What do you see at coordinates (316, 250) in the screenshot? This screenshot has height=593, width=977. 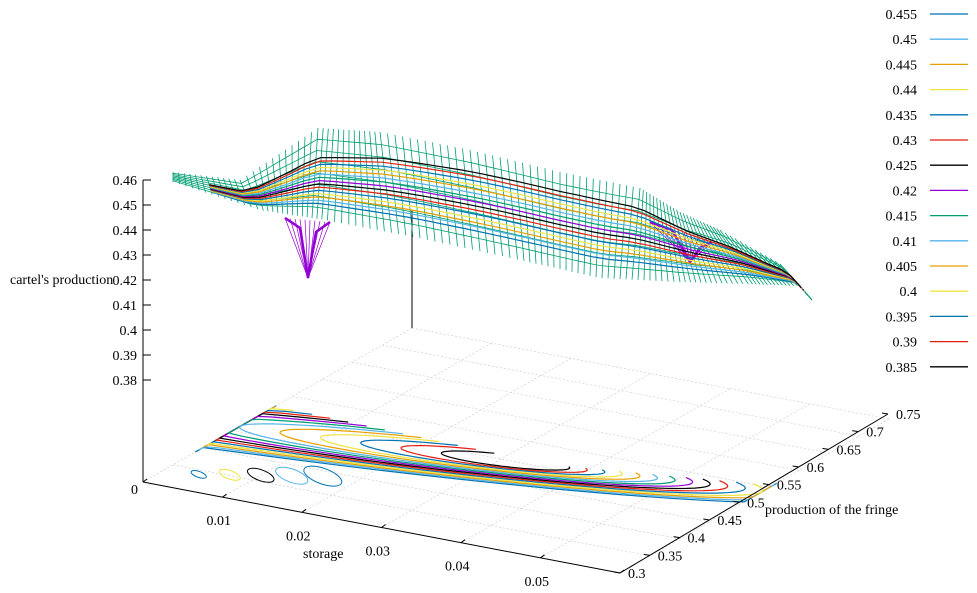 I see `surface-fold-ruling` at bounding box center [316, 250].